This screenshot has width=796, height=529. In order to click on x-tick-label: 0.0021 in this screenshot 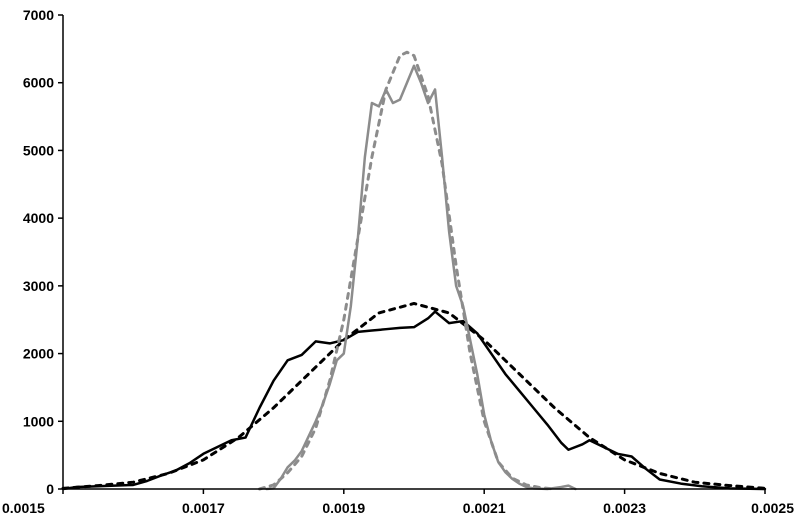, I will do `click(484, 508)`.